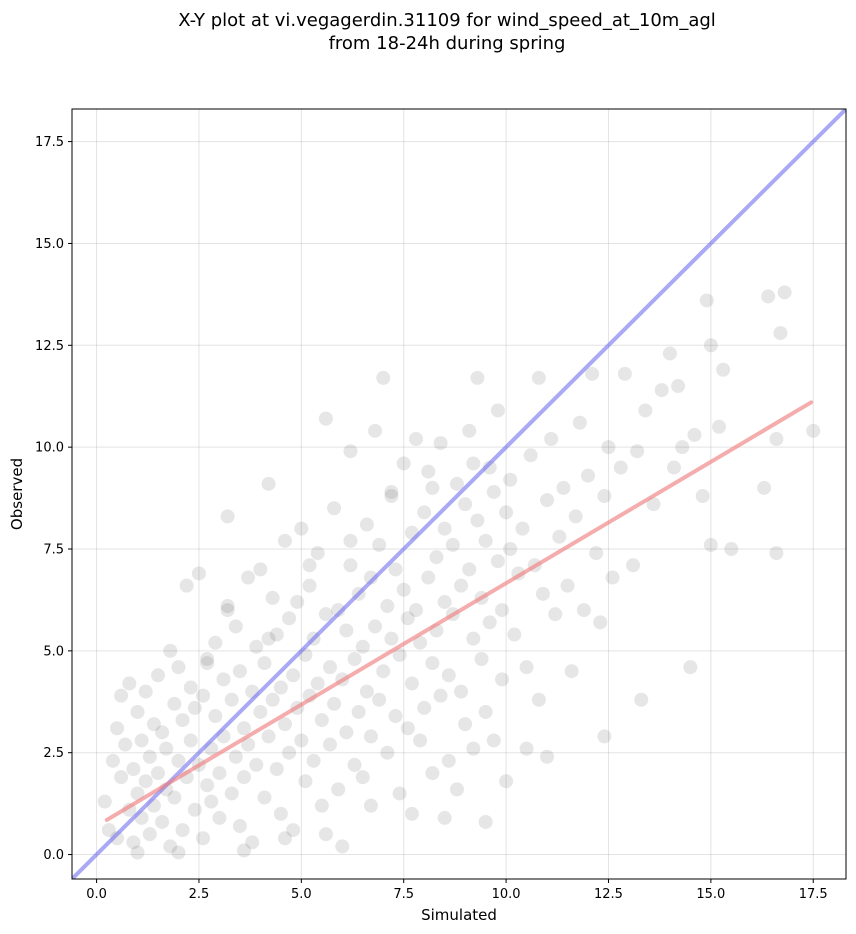 The height and width of the screenshot is (934, 856). I want to click on y-tick-label: 10.0, so click(49, 448).